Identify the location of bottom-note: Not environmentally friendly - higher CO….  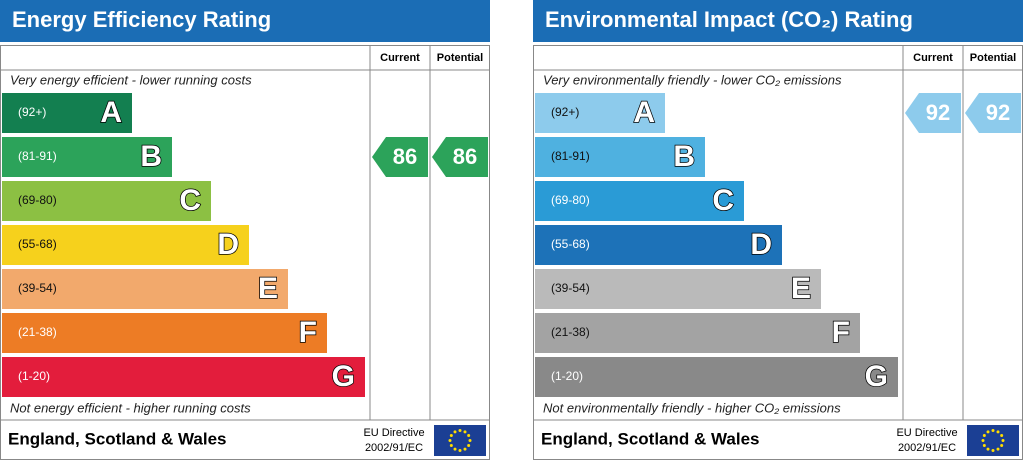
(692, 407).